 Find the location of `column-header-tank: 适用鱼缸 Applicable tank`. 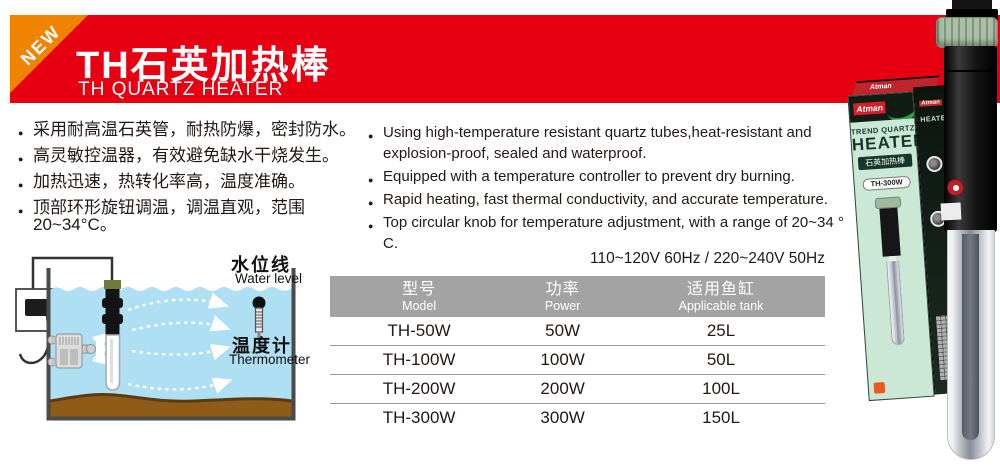

column-header-tank: 适用鱼缸 Applicable tank is located at coordinates (721, 296).